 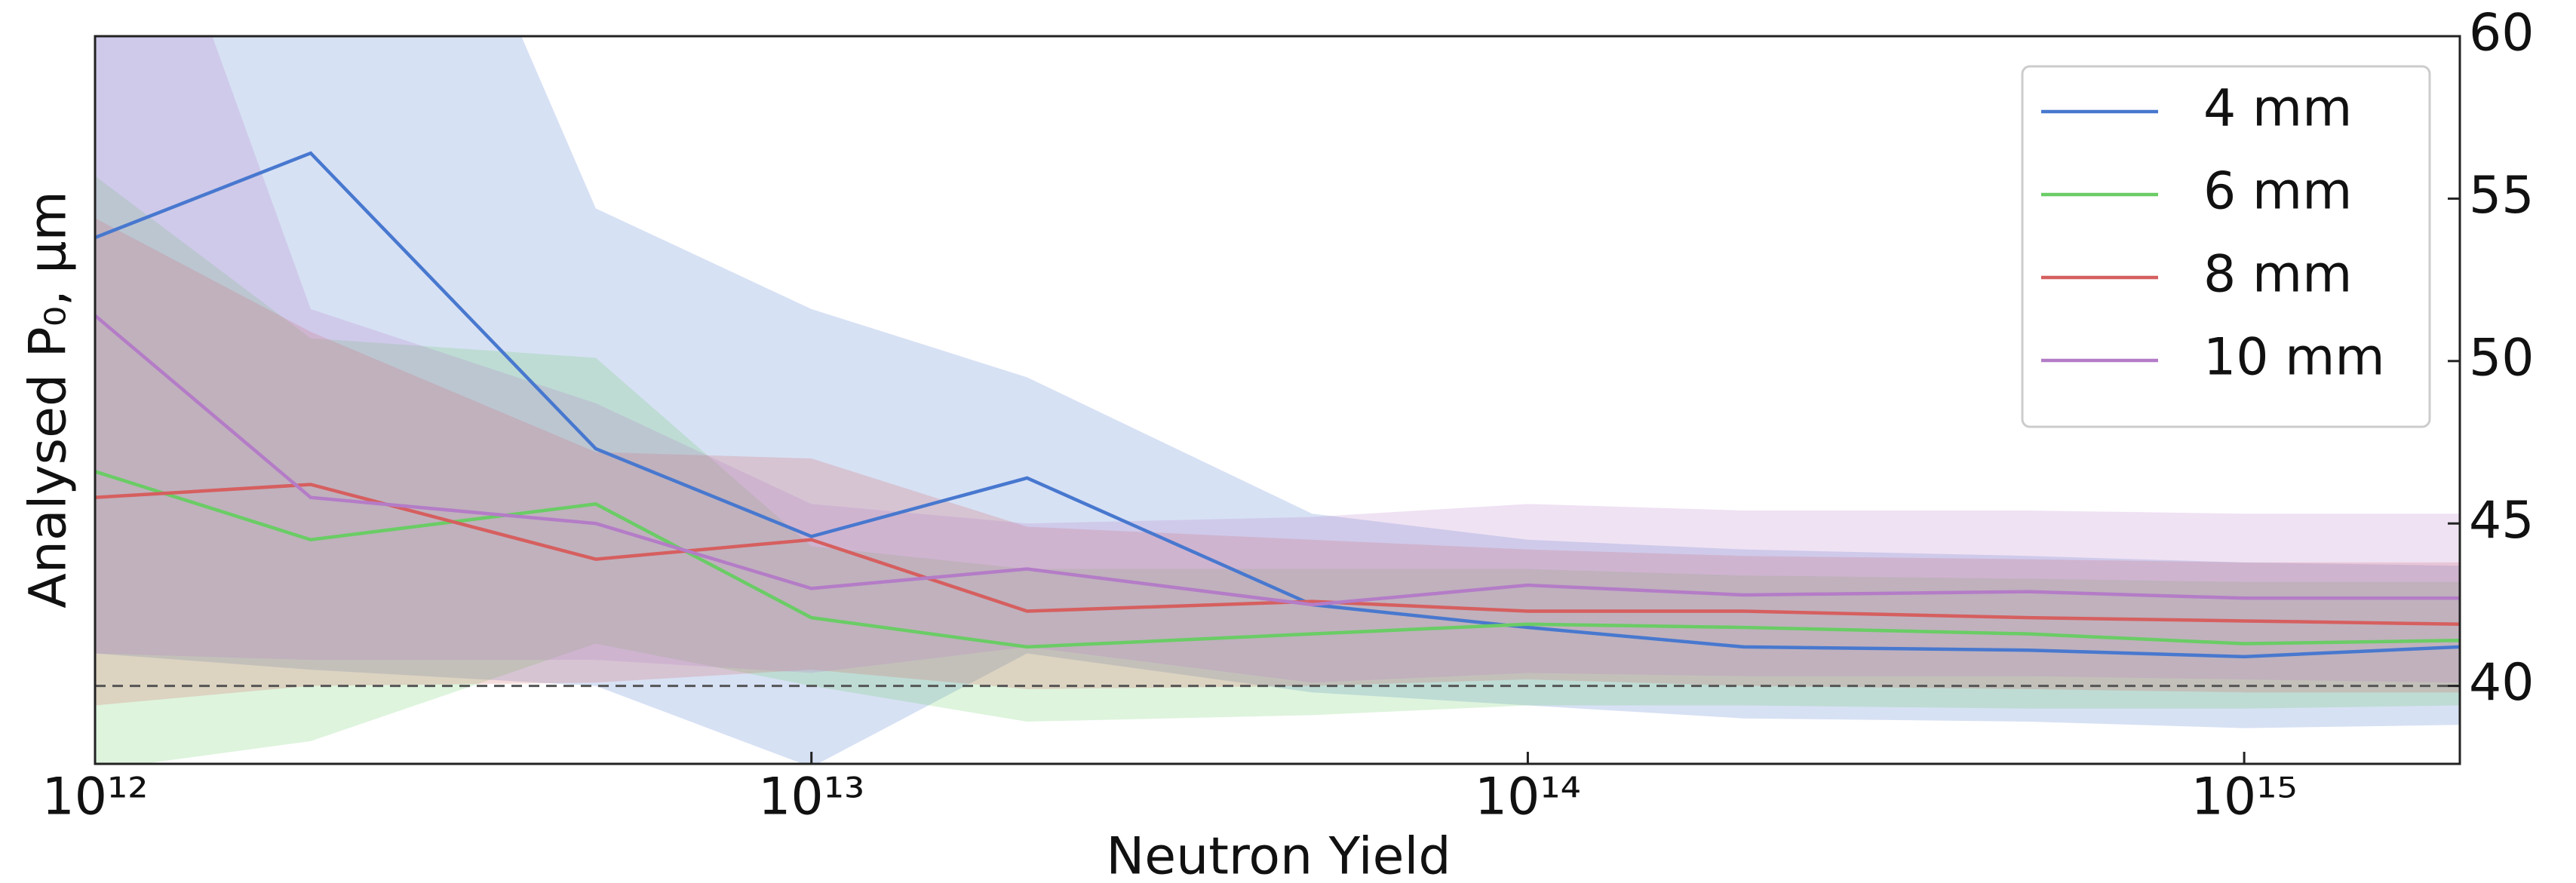 What do you see at coordinates (48, 399) in the screenshot?
I see `y-axis-label: Analysed P₀, µm` at bounding box center [48, 399].